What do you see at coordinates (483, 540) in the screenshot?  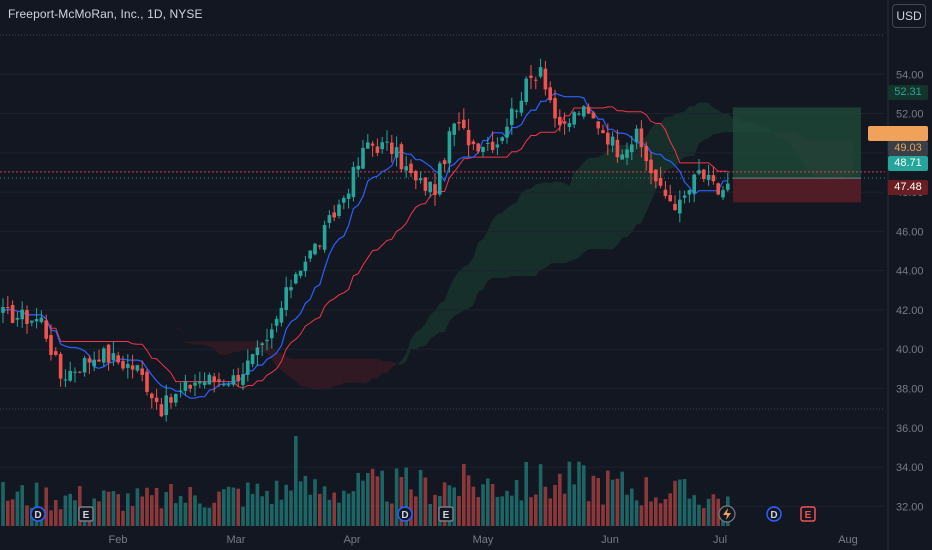 I see `x-tick-label: May` at bounding box center [483, 540].